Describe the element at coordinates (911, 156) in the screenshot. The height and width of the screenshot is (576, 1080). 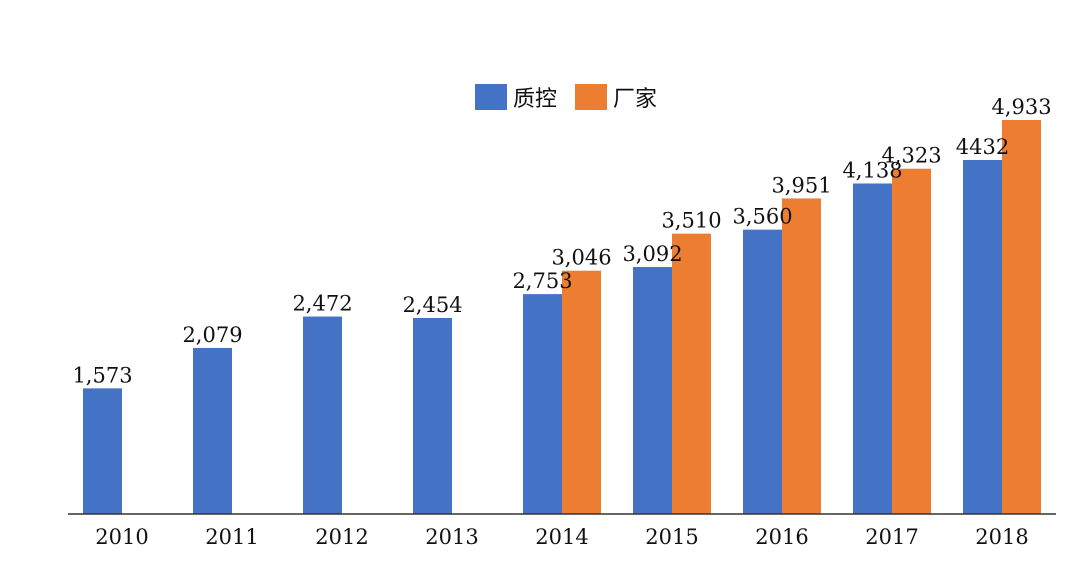
I see `value-label-manufacturer-2017: 4,323` at that location.